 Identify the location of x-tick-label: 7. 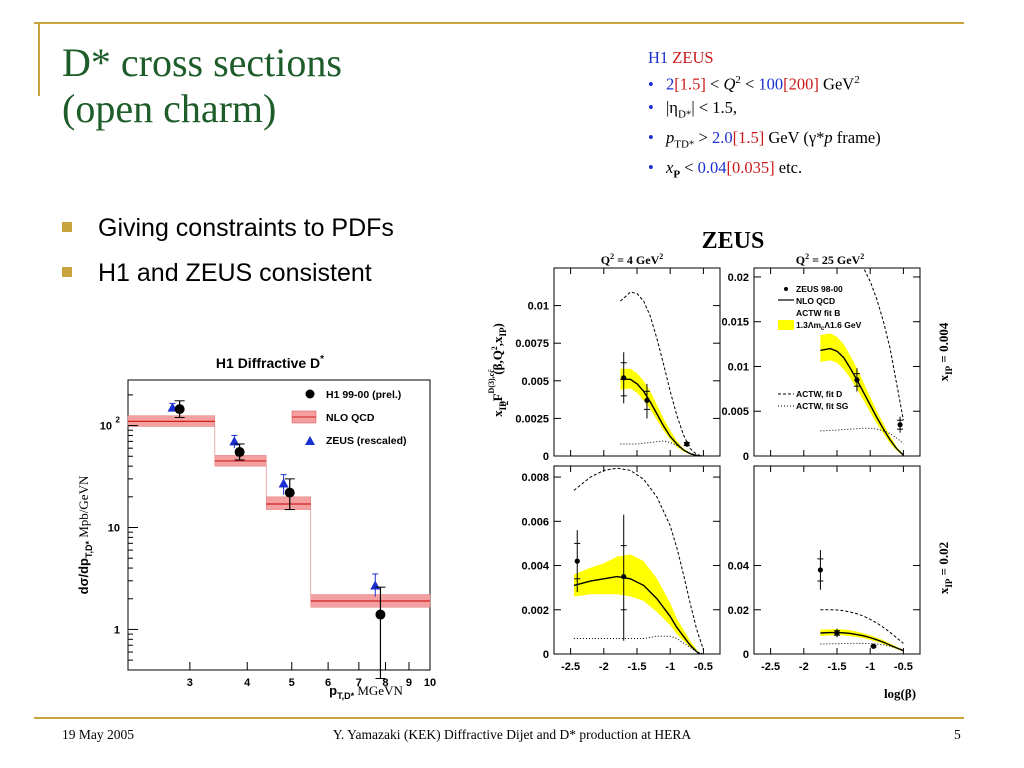
(359, 683).